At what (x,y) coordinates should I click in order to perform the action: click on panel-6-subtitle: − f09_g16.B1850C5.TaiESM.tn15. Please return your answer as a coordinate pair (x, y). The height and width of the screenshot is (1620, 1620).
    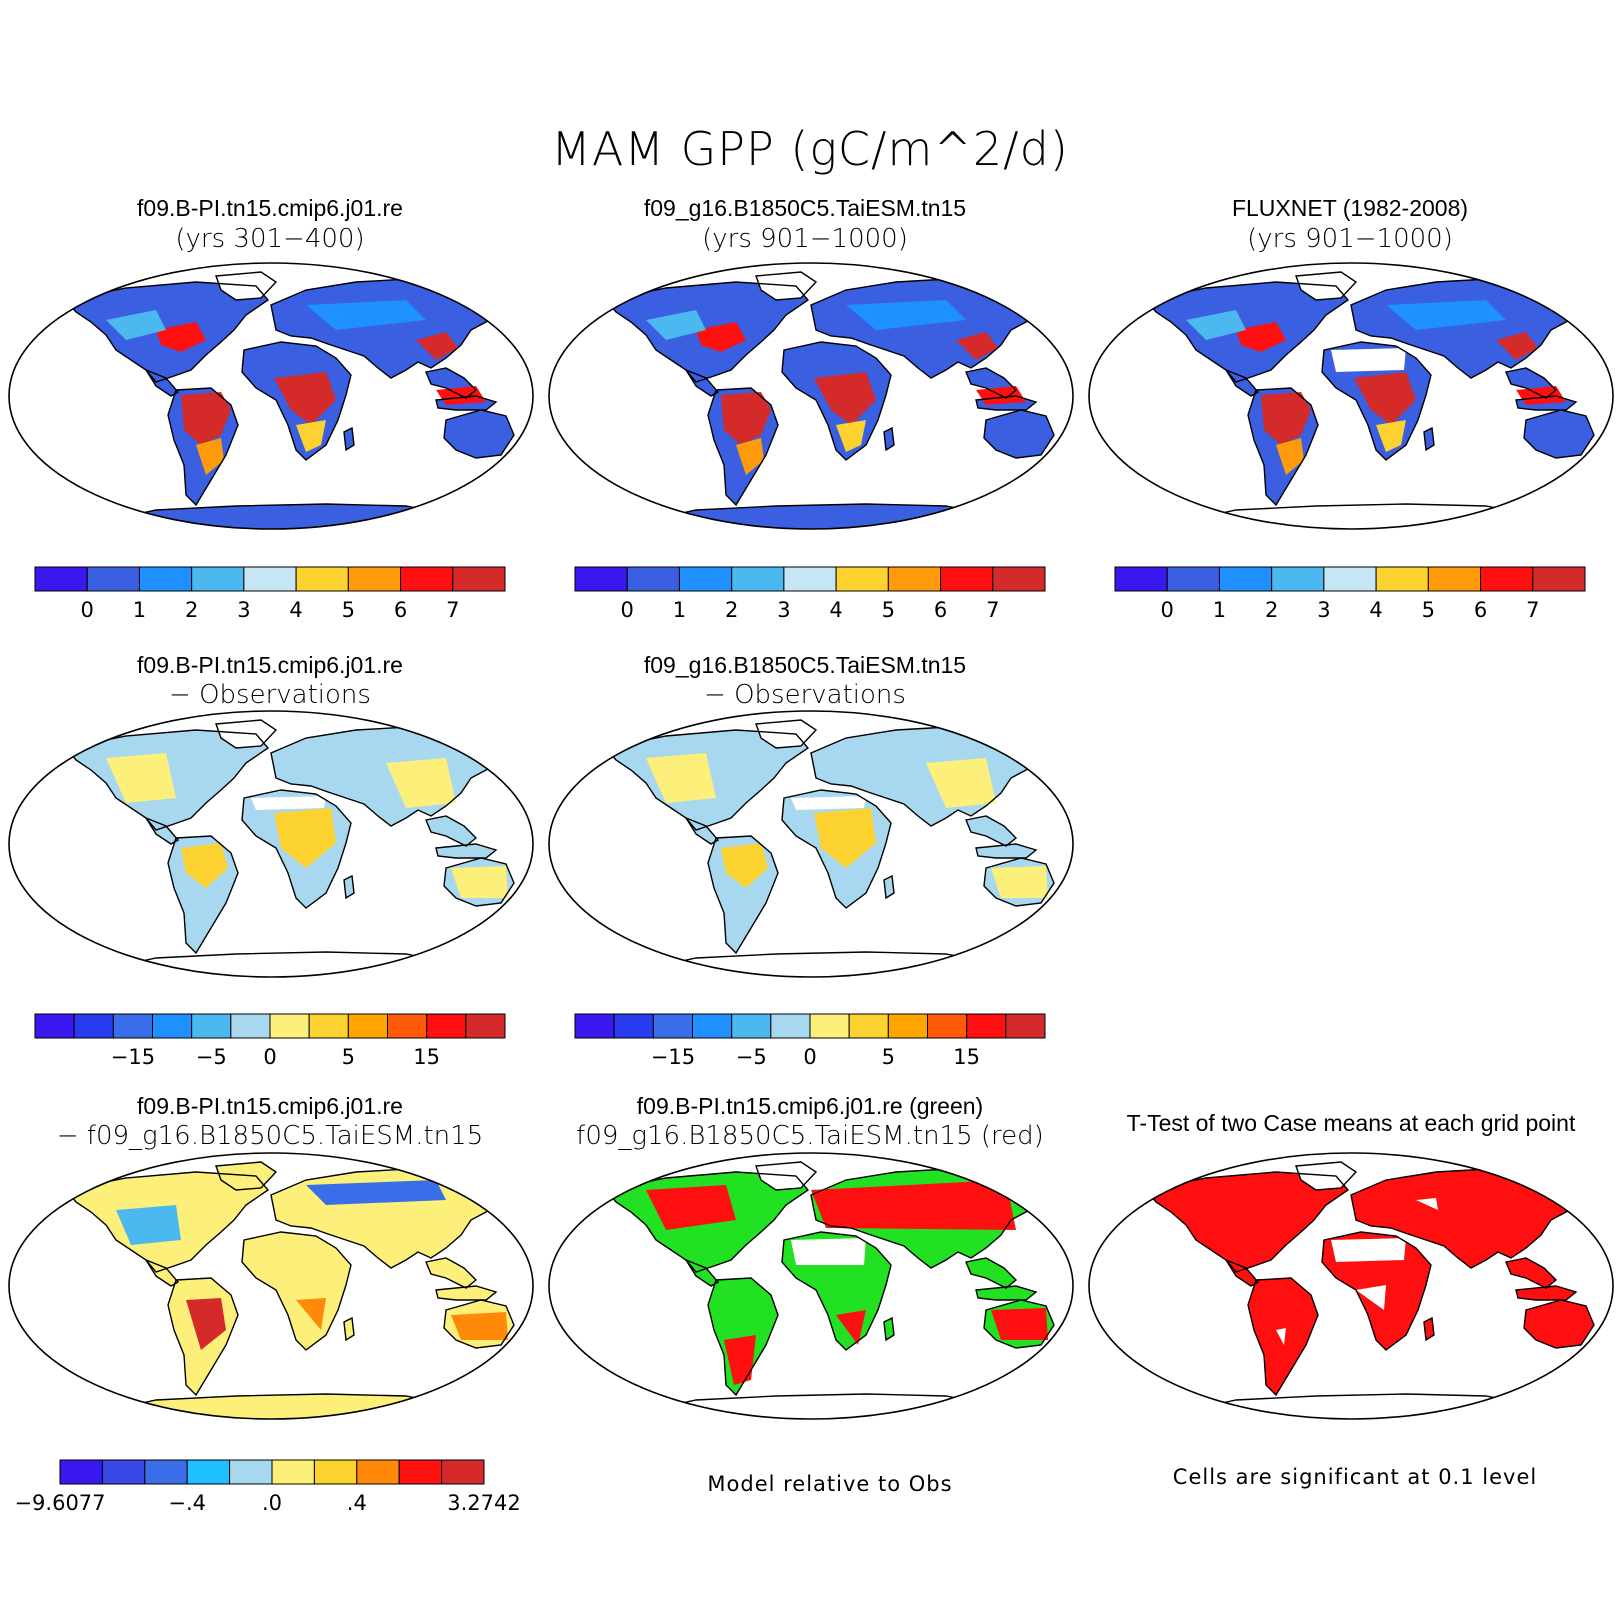
    Looking at the image, I should click on (270, 1136).